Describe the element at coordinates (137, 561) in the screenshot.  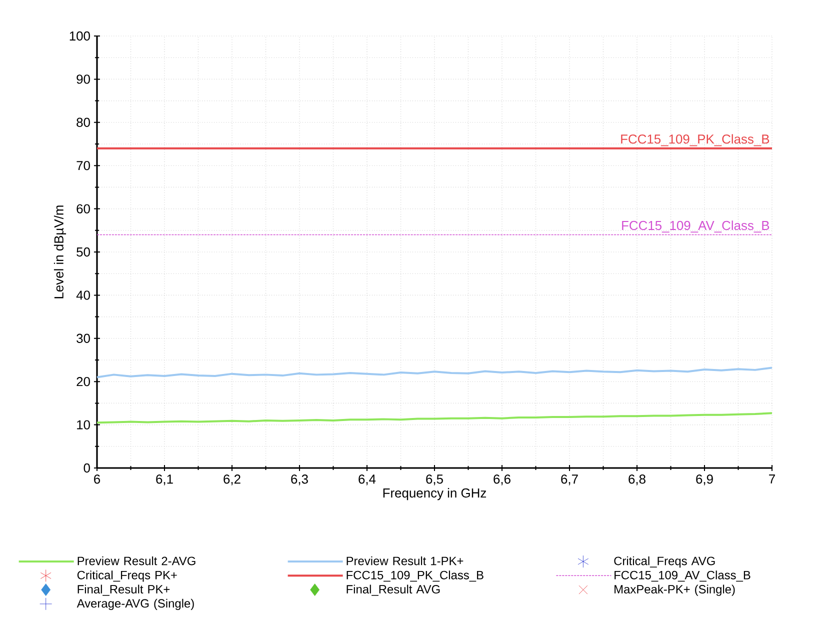
I see `legend-label: Preview Result 2-AVG` at that location.